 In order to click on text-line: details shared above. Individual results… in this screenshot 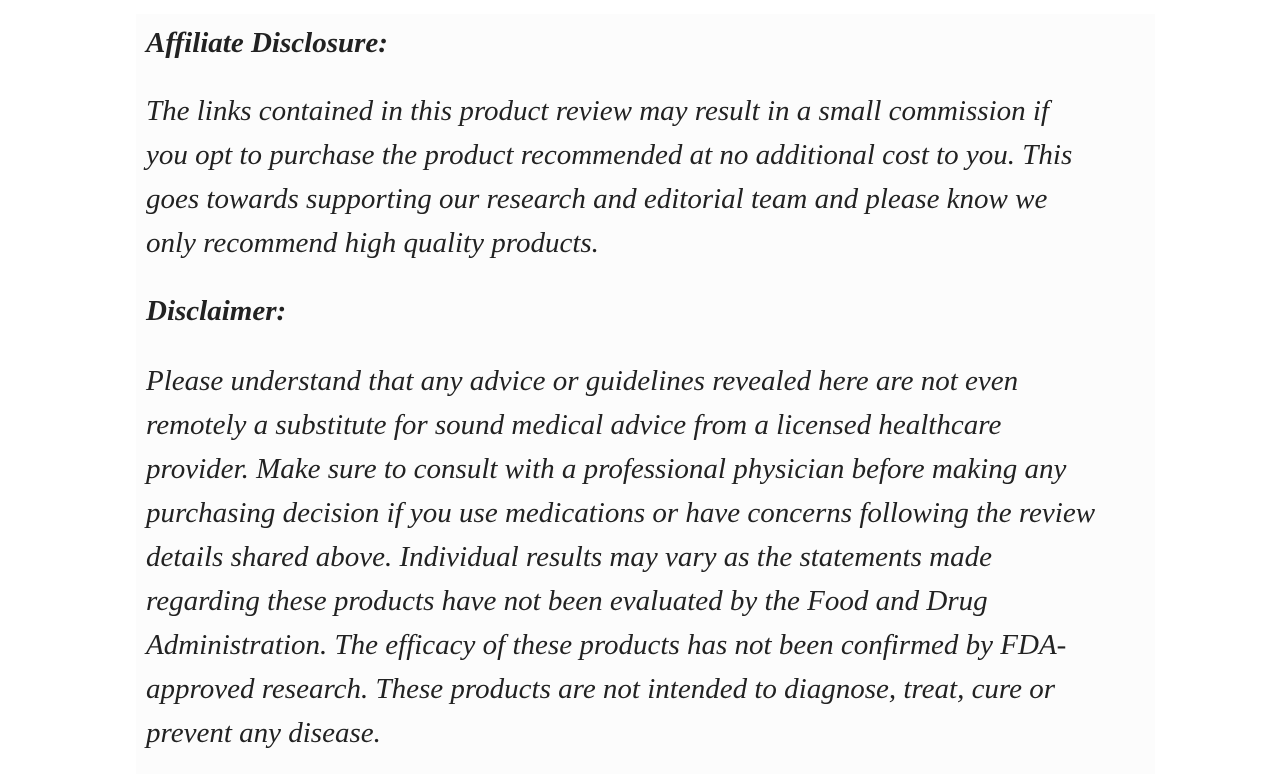, I will do `click(569, 557)`.